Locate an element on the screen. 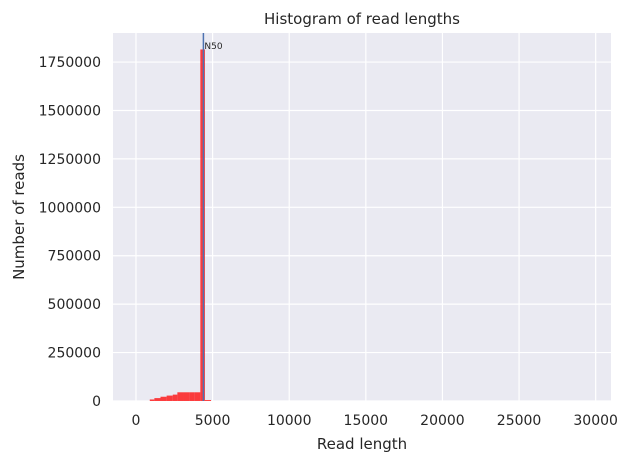 This screenshot has height=468, width=626. y-tick-label: 1250000 is located at coordinates (70, 160).